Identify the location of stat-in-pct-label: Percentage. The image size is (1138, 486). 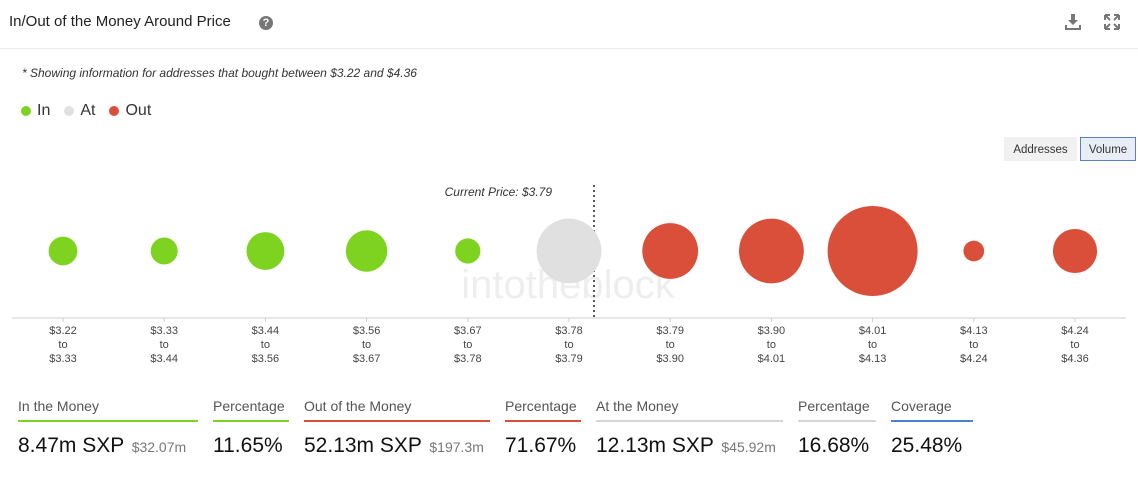
(251, 410).